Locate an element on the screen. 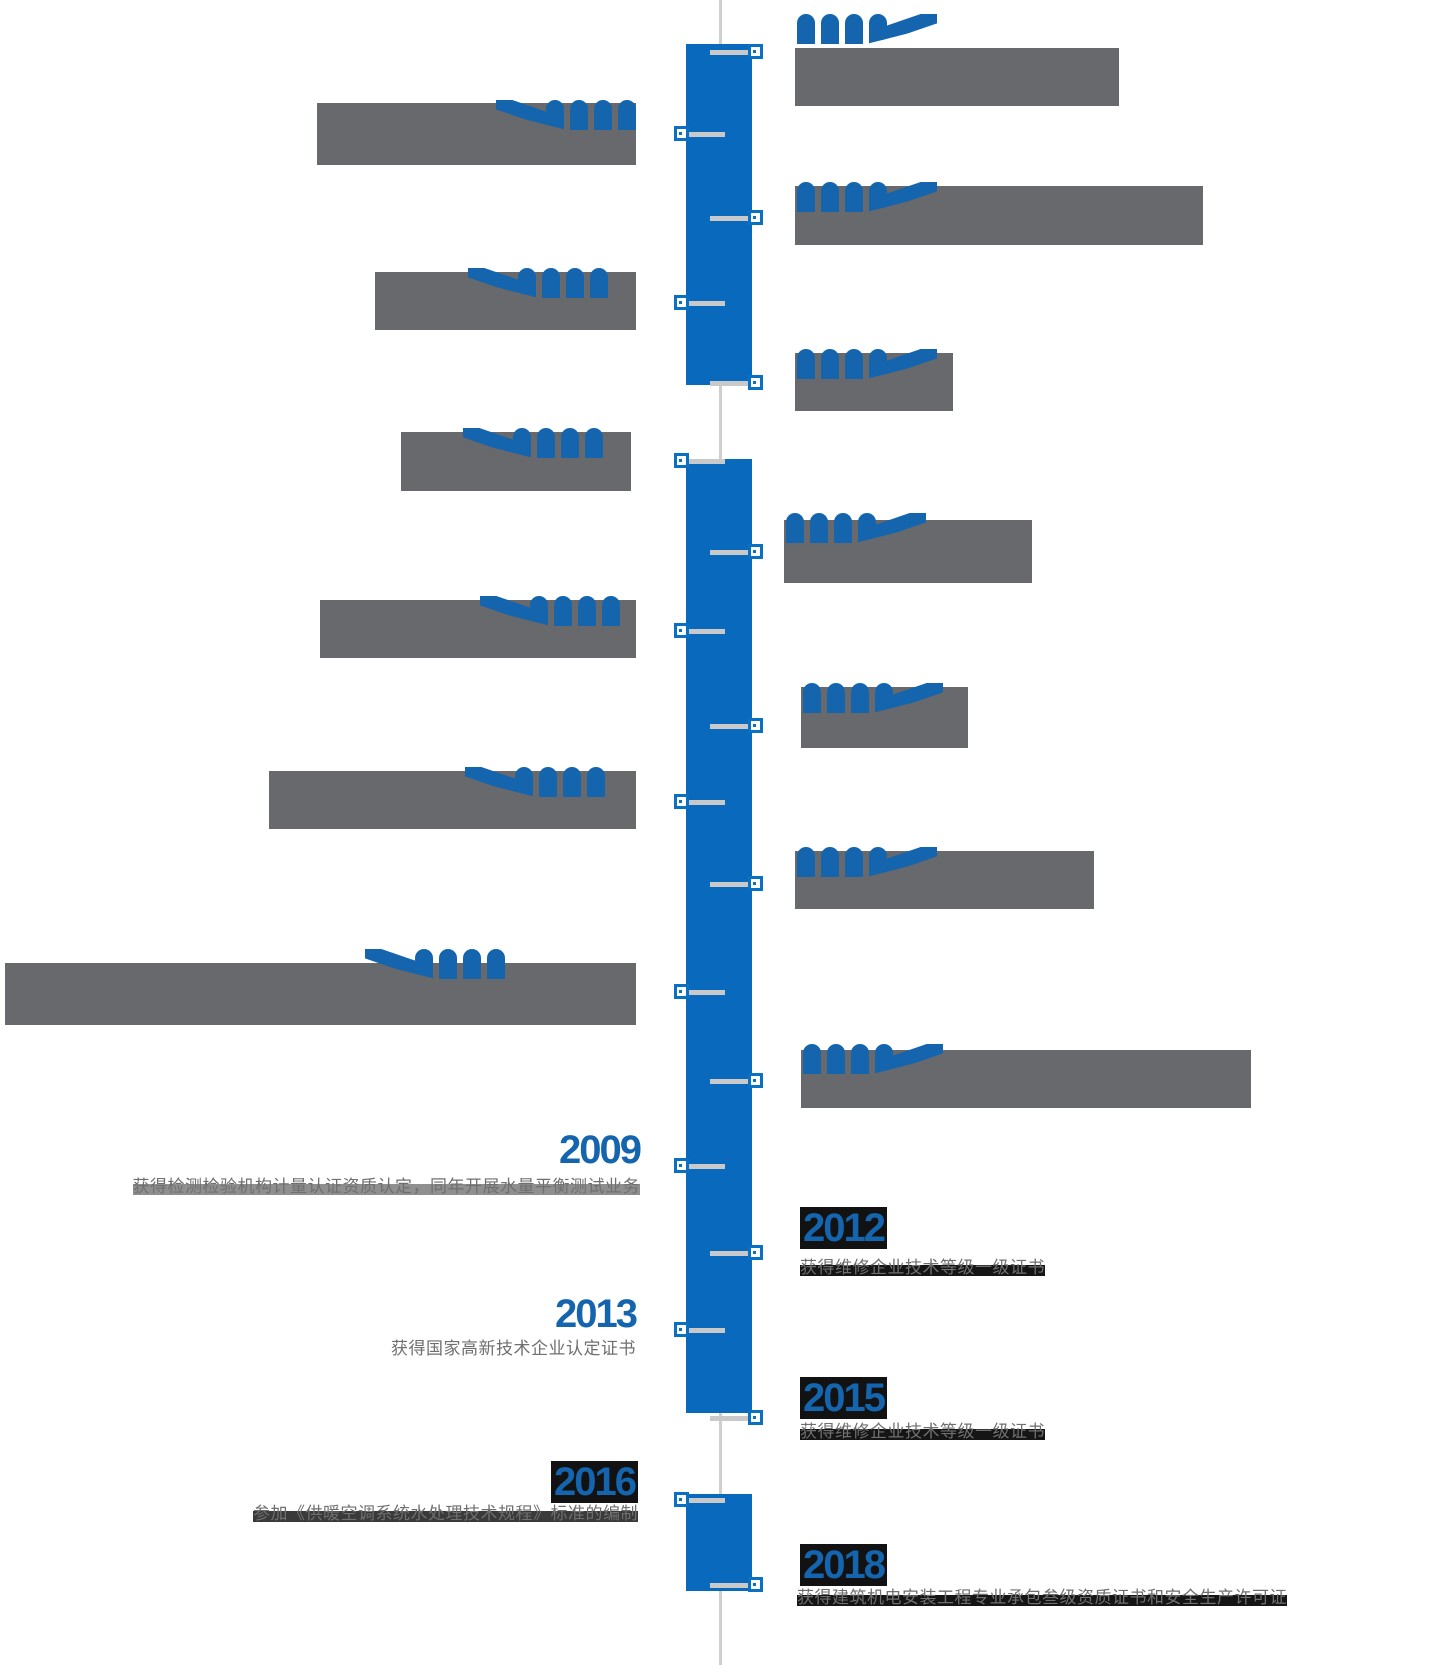 Image resolution: width=1435 pixels, height=1665 pixels. milestone-year: 2016 is located at coordinates (594, 1482).